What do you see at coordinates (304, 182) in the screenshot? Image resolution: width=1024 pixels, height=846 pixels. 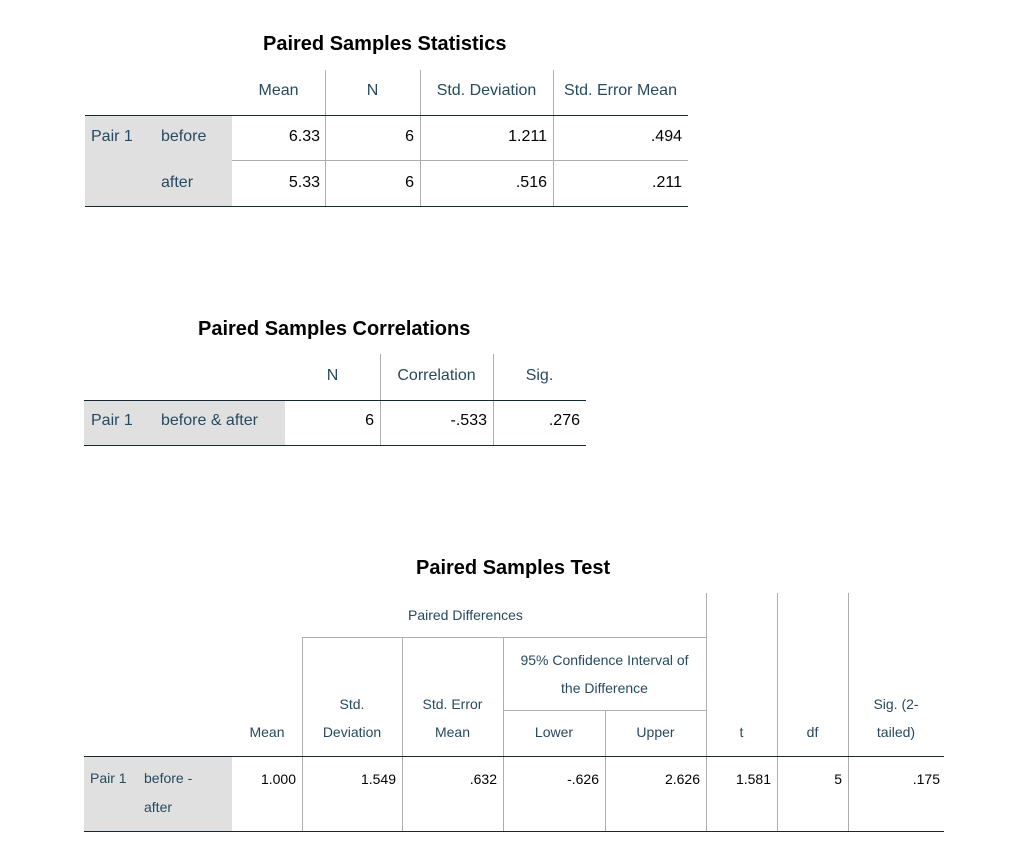 I see `stats-after-mean: 5.33` at bounding box center [304, 182].